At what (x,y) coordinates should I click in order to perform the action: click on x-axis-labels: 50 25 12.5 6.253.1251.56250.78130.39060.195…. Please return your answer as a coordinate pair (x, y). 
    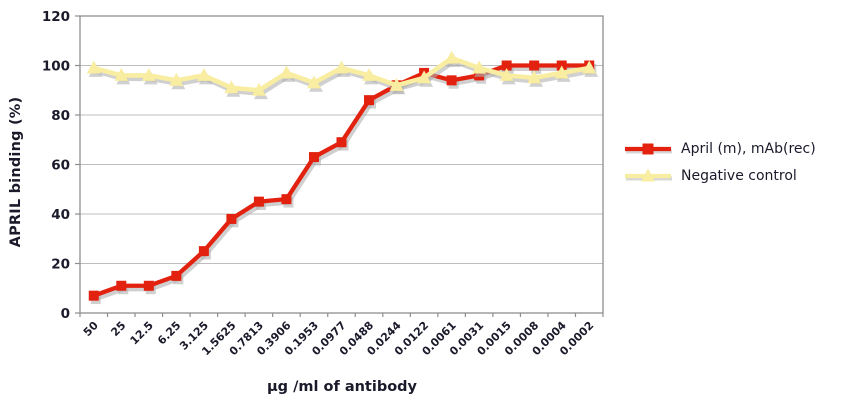
    Looking at the image, I should click on (338, 338).